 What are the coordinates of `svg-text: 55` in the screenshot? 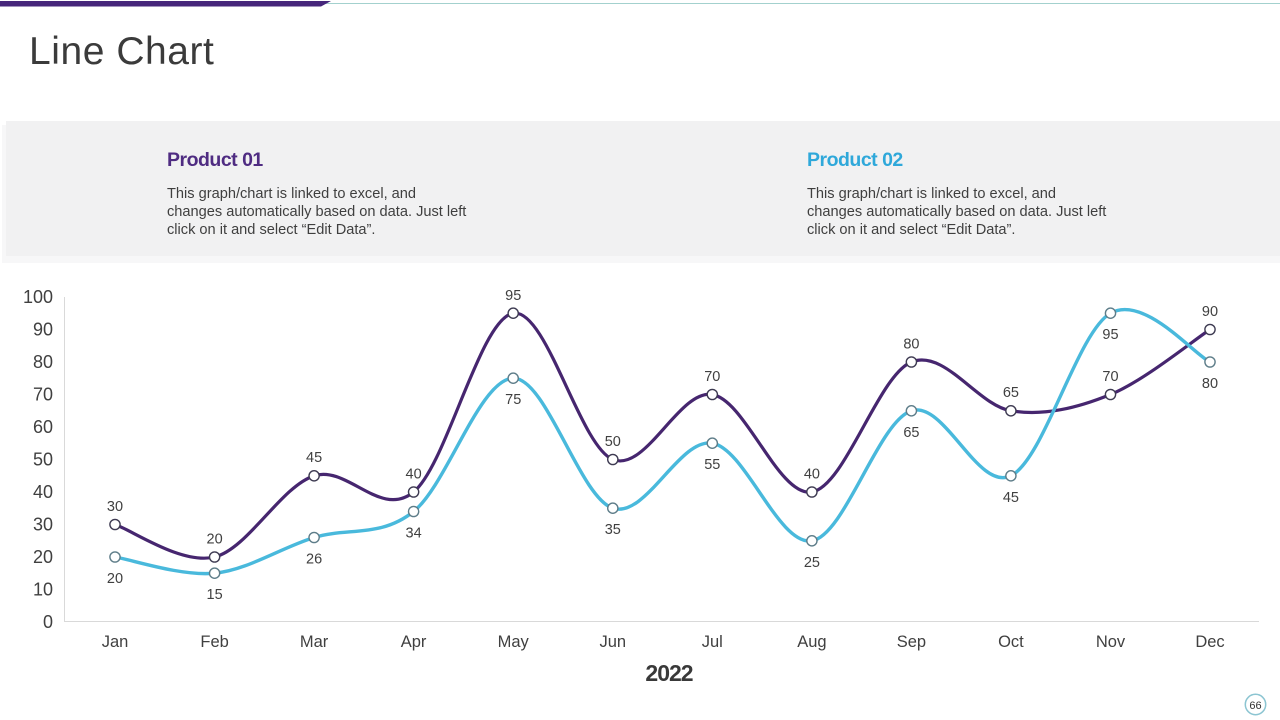 It's located at (712, 465).